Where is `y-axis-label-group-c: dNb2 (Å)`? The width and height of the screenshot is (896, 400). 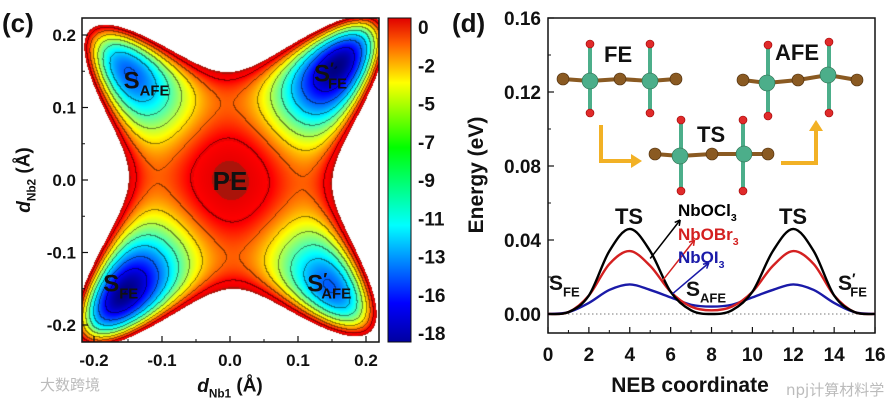
y-axis-label-group-c: dNb2 (Å) is located at coordinates (26, 180).